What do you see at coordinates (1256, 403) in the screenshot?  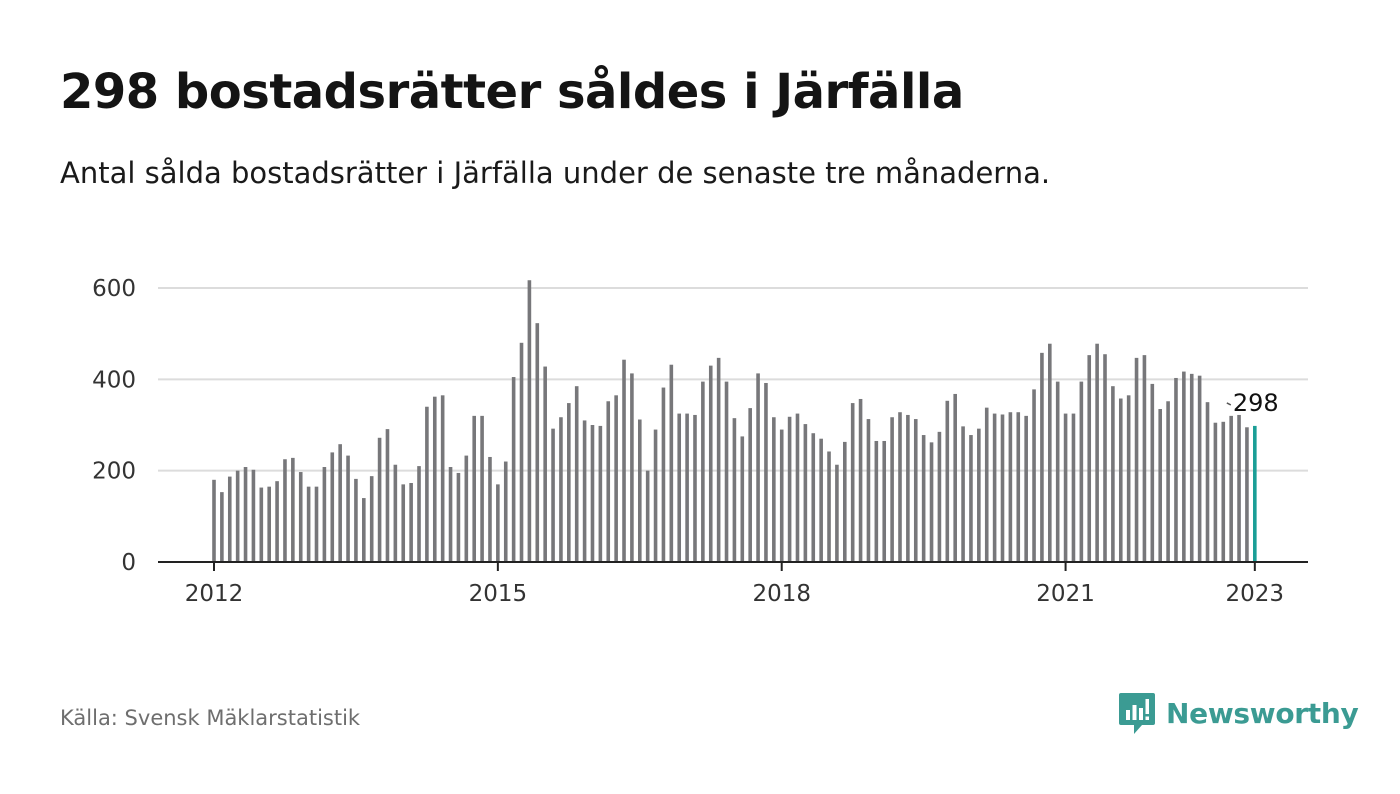 I see `end-value-label: 298` at bounding box center [1256, 403].